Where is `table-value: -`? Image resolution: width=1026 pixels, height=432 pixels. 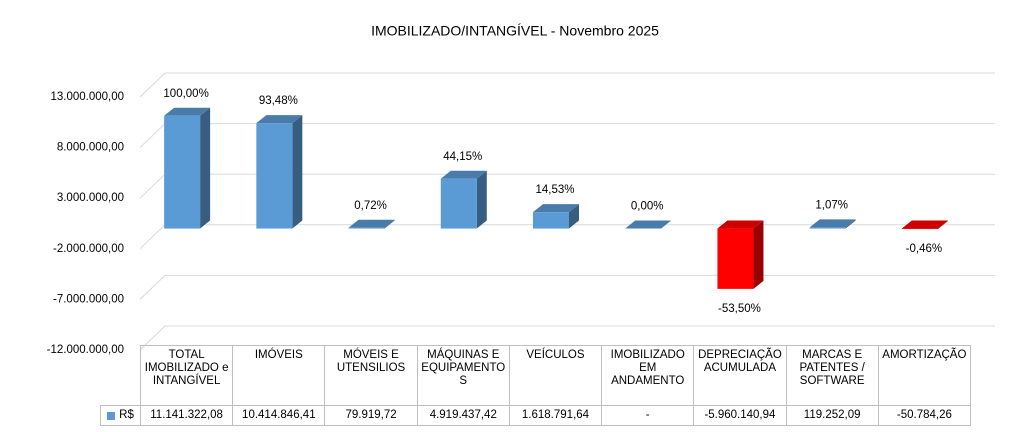
table-value: - is located at coordinates (648, 415).